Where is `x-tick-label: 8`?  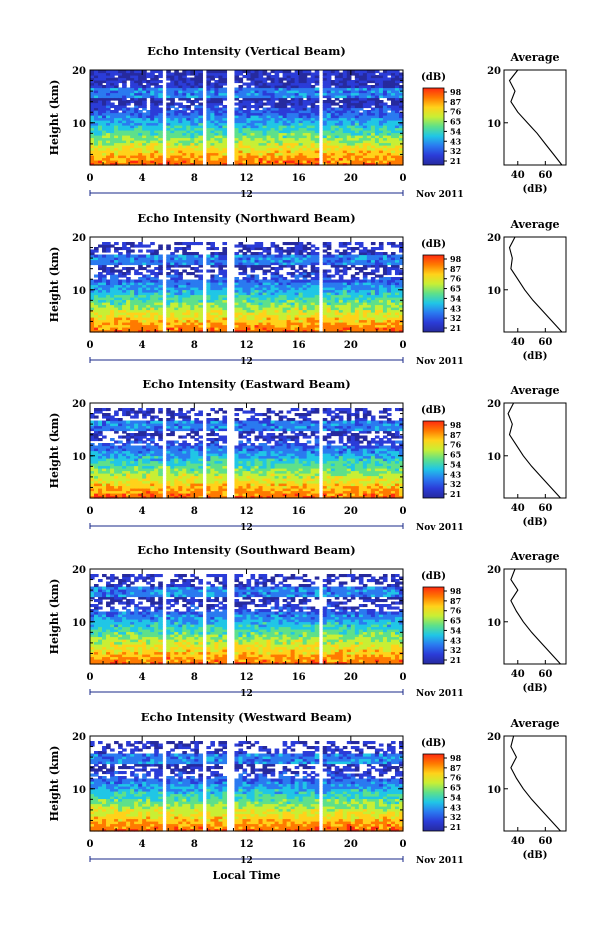
x-tick-label: 8 is located at coordinates (194, 178).